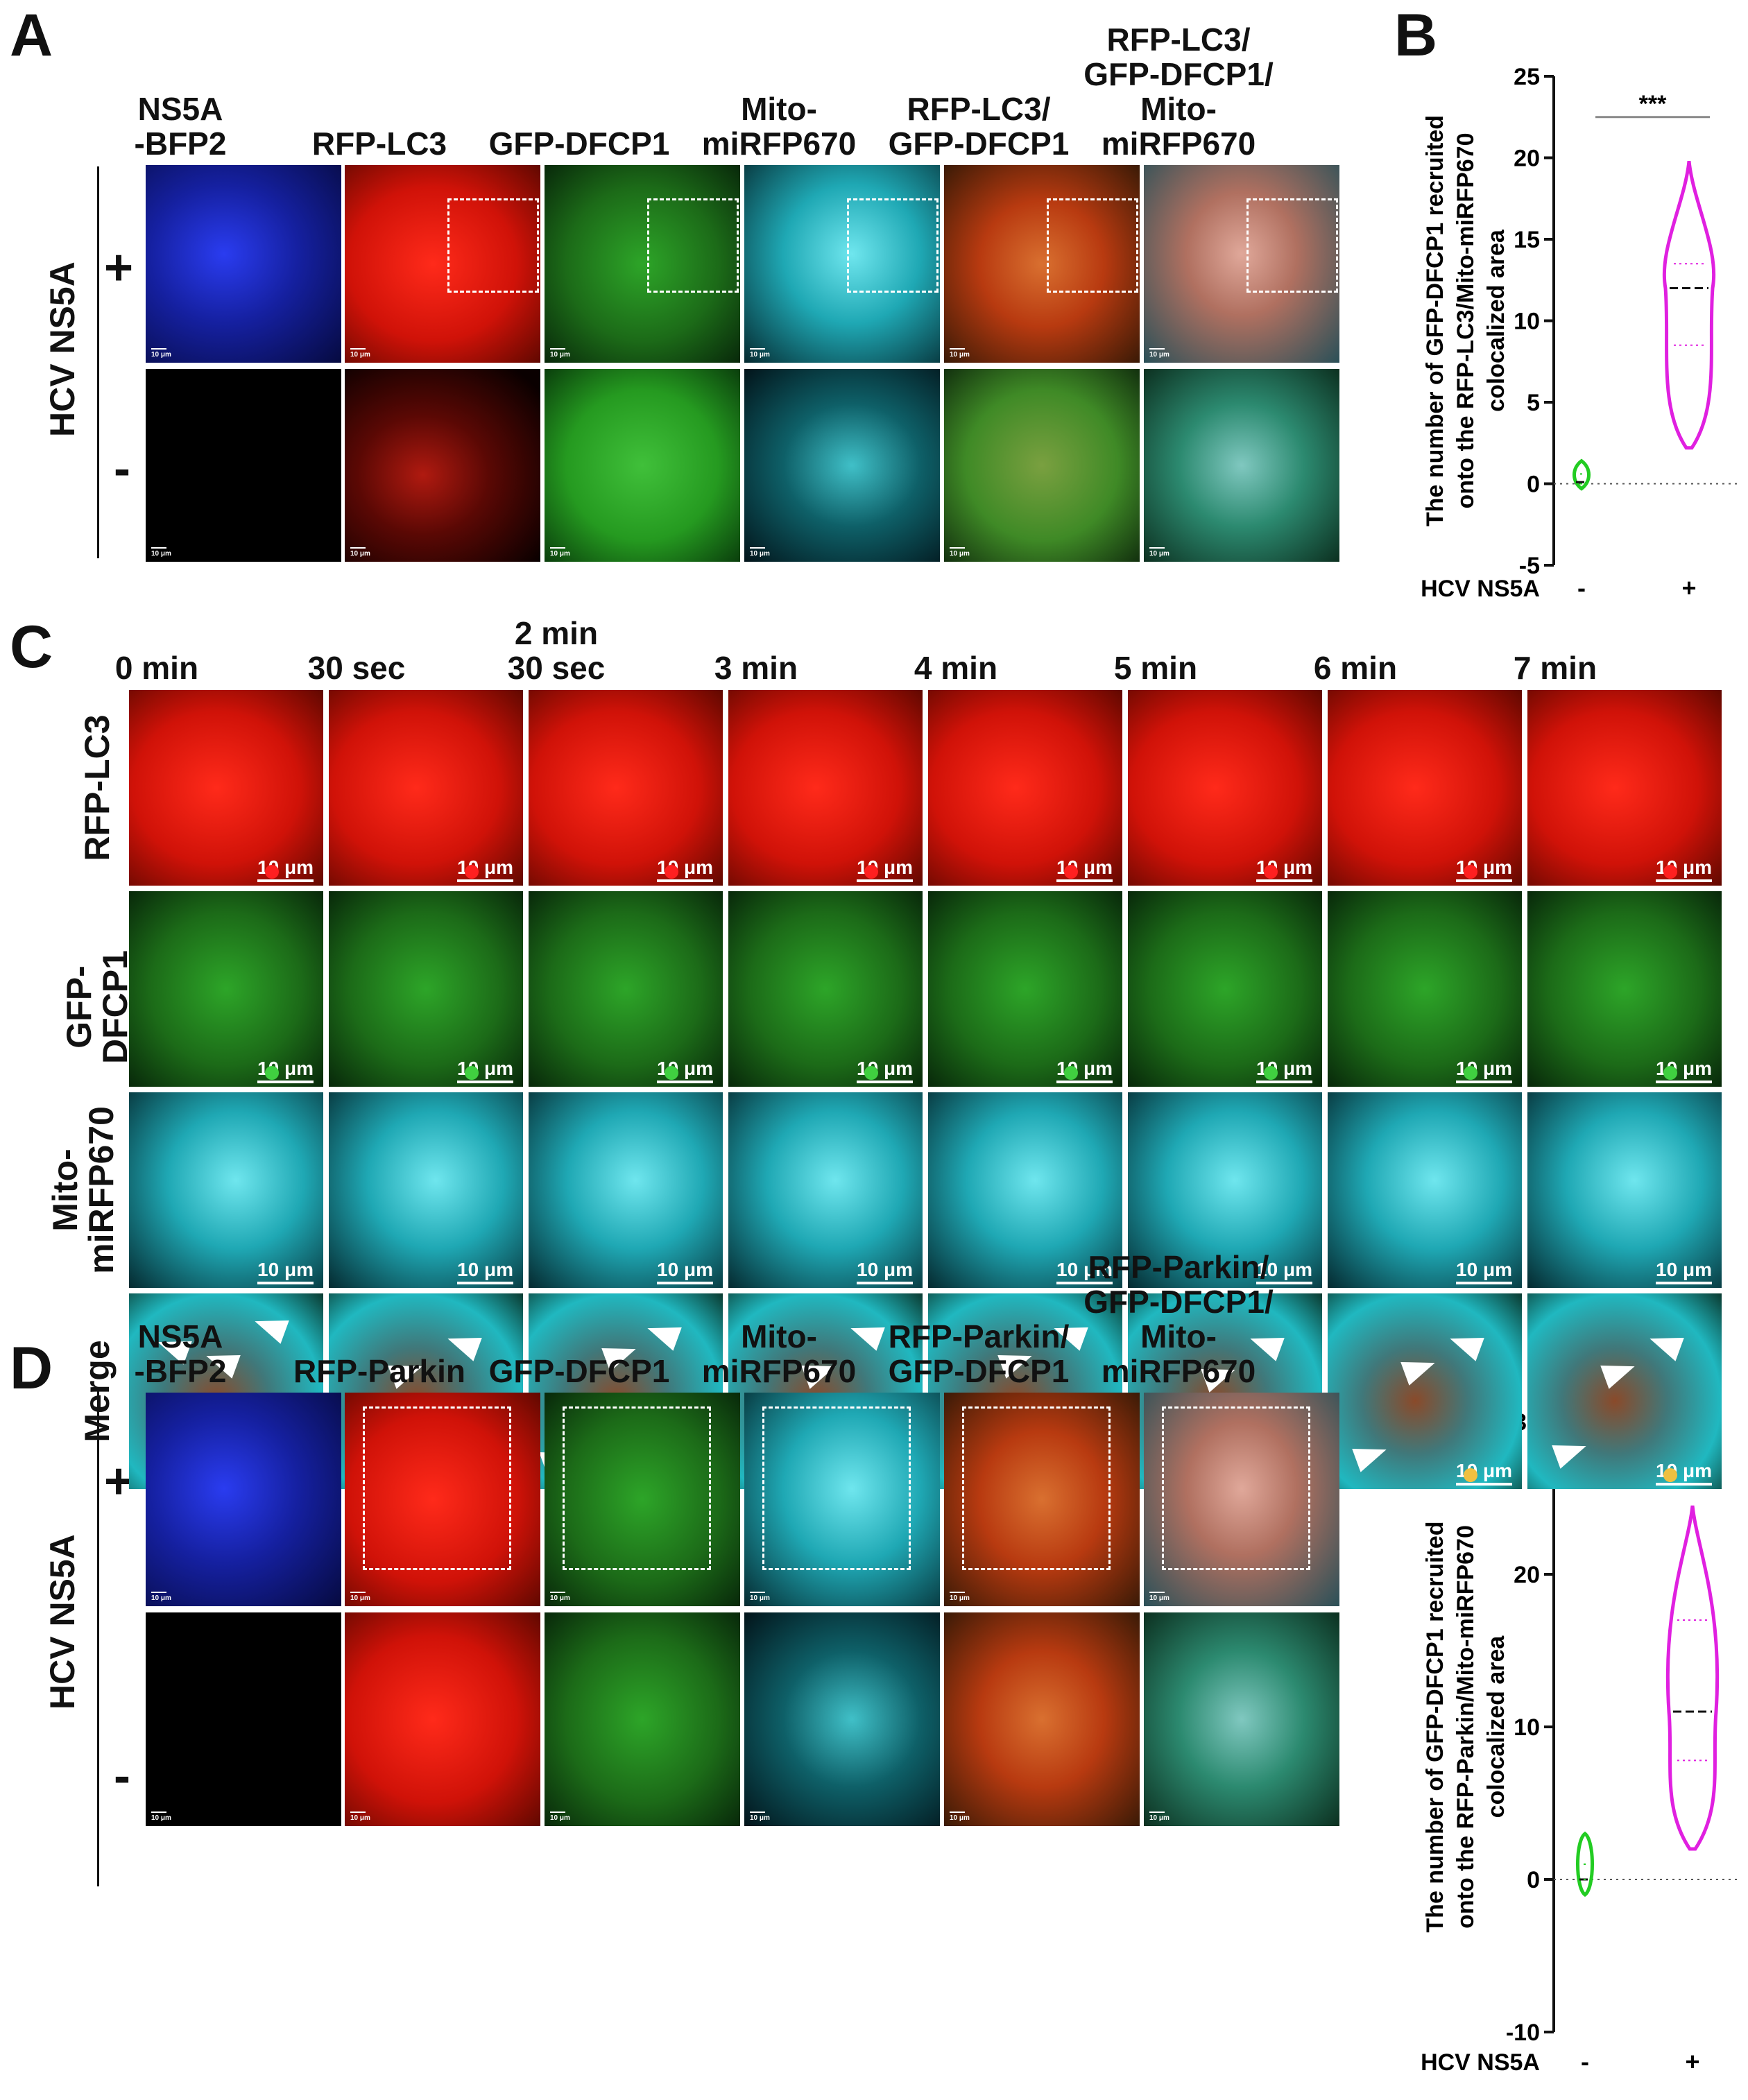 This screenshot has height=2100, width=1748. I want to click on panel-c-time-col-header-line: 6 min, so click(1355, 668).